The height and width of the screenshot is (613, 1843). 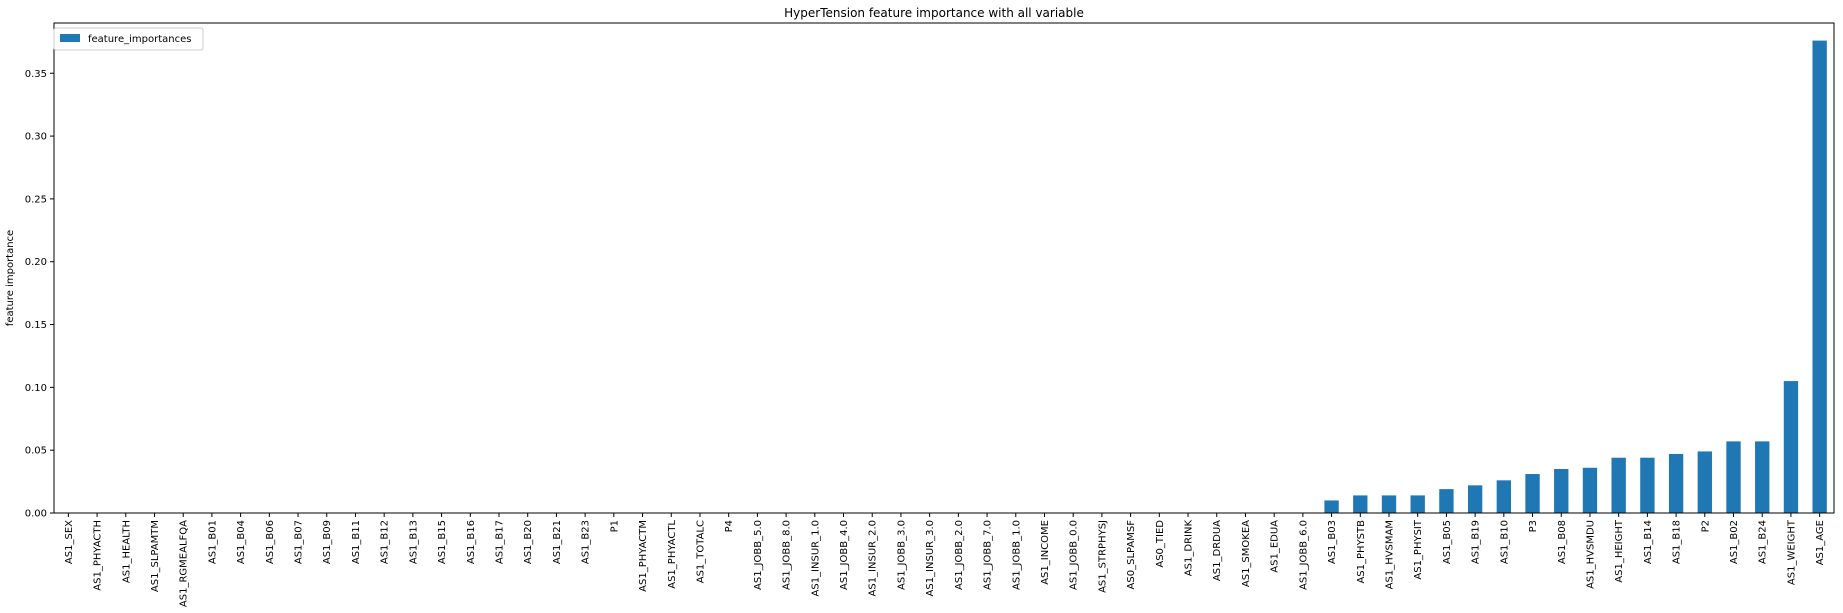 I want to click on x-tick-label: AS1_JOBB_4.0, so click(x=844, y=555).